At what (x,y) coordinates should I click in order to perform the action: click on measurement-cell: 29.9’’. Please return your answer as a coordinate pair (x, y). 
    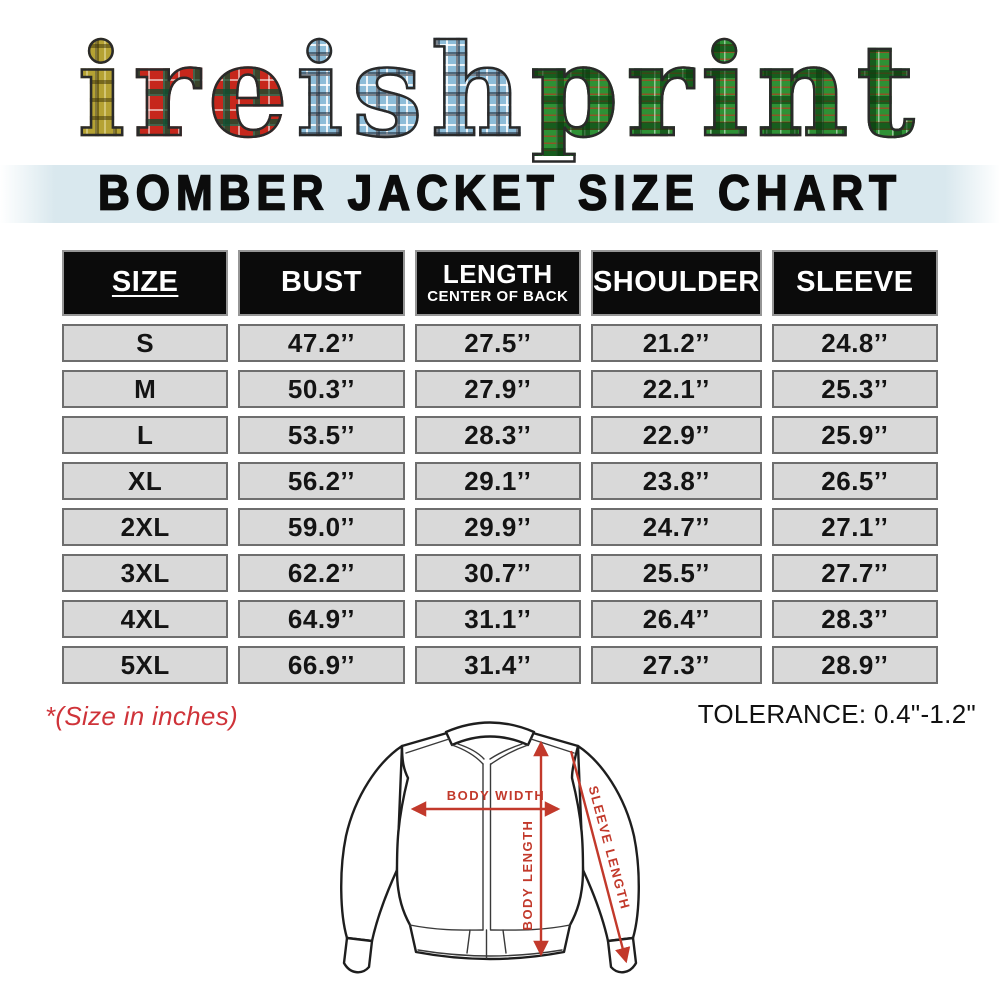
    Looking at the image, I should click on (497, 527).